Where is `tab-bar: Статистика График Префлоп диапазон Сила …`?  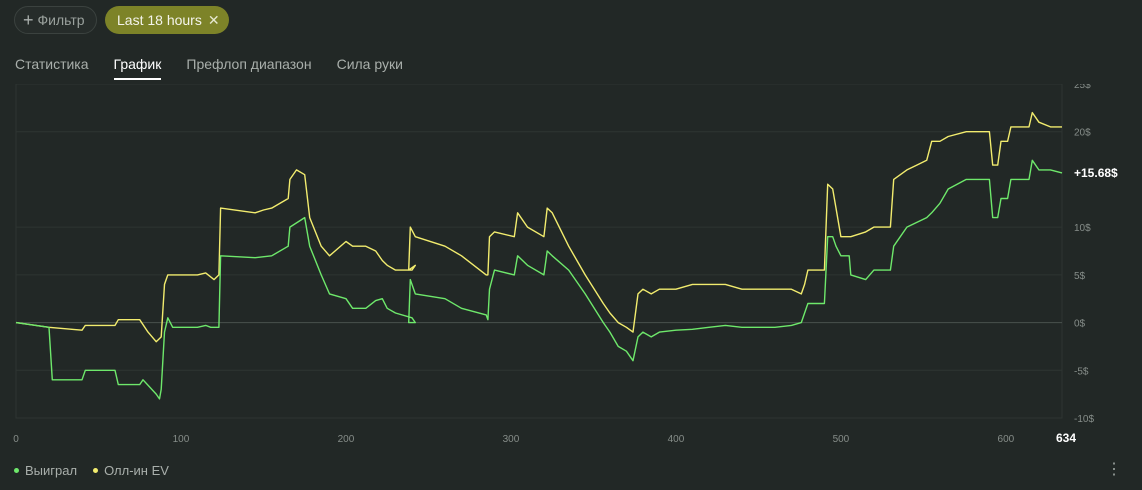 tab-bar: Статистика График Префлоп диапазон Сила … is located at coordinates (221, 68).